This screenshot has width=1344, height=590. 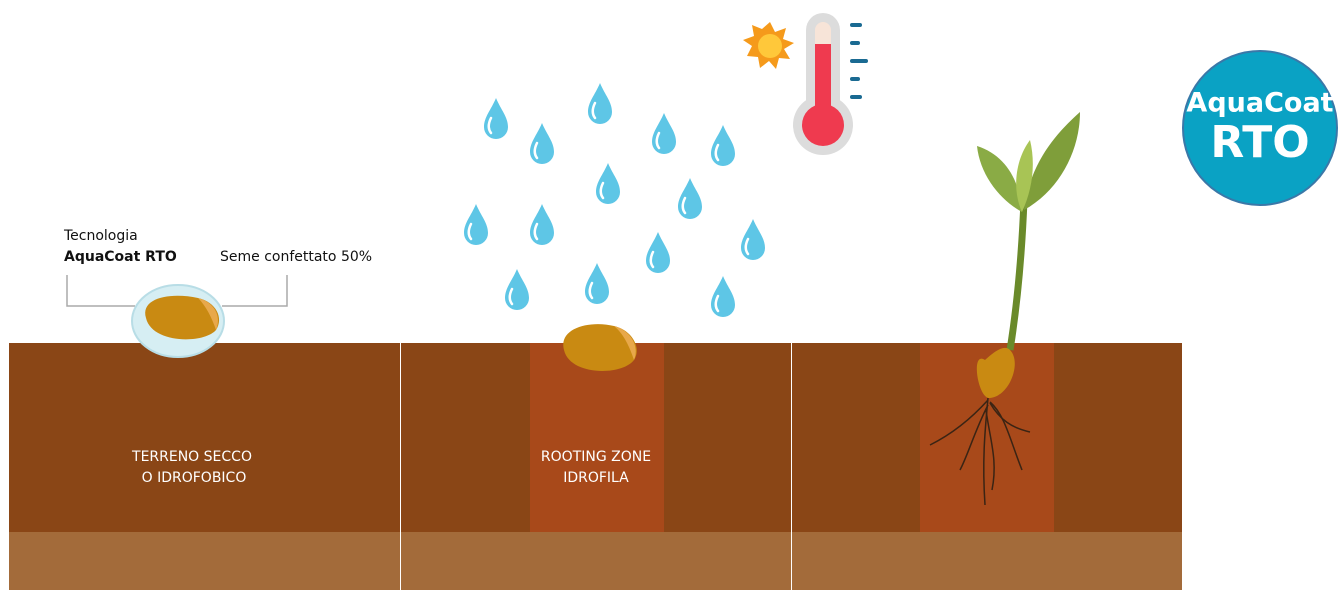 What do you see at coordinates (1004, 309) in the screenshot?
I see `plant` at bounding box center [1004, 309].